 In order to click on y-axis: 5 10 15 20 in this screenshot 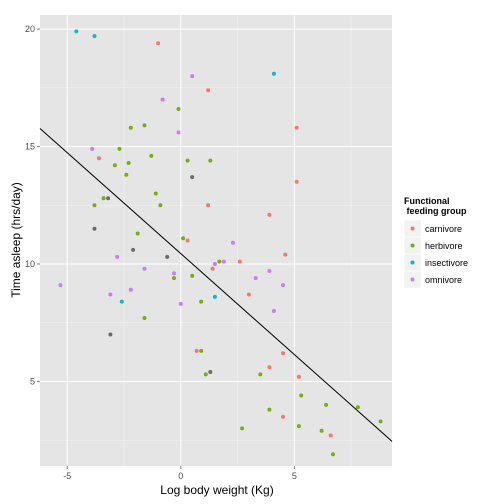, I will do `click(32, 205)`.